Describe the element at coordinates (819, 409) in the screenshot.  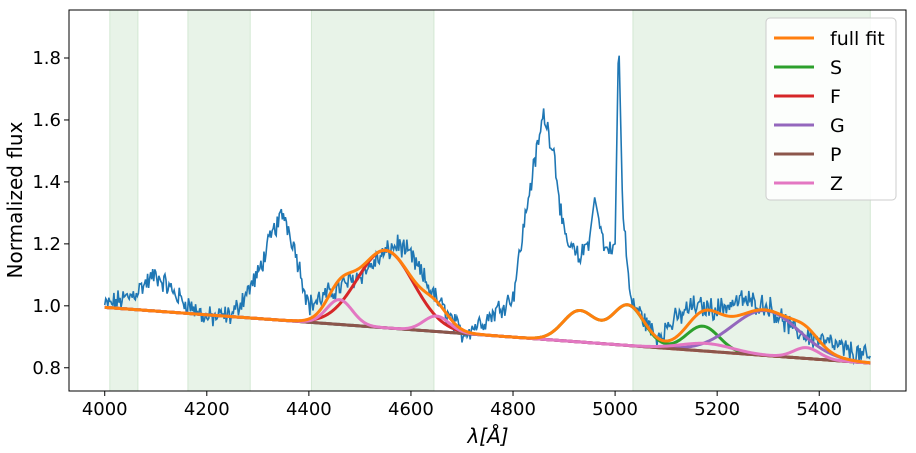
I see `x-tick-label: 5400` at that location.